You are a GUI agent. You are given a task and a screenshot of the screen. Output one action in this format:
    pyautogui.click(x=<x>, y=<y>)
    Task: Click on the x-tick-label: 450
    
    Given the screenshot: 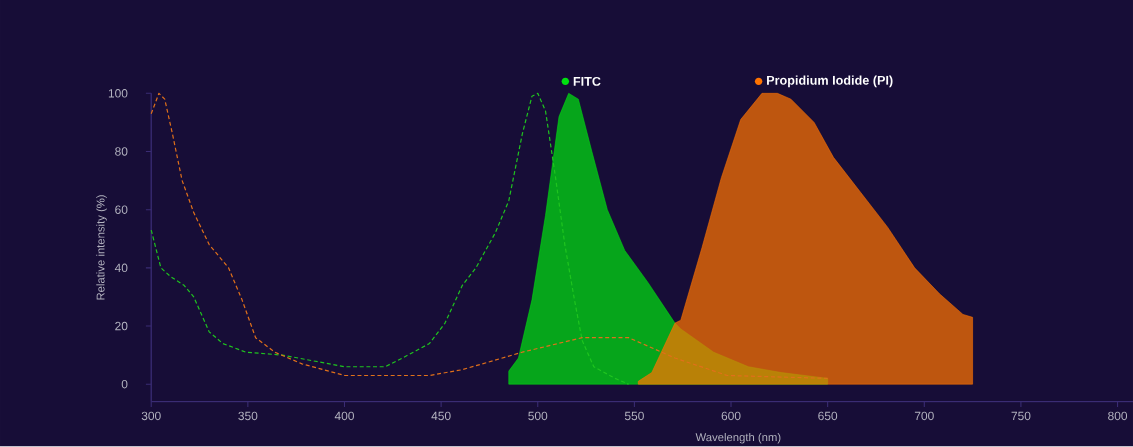 What is the action you would take?
    pyautogui.click(x=441, y=416)
    